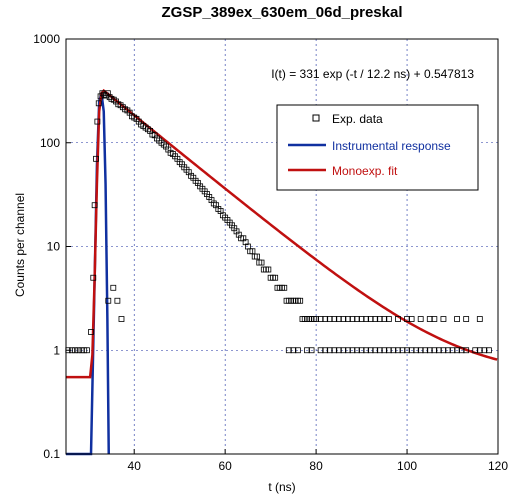 This screenshot has width=528, height=502. Describe the element at coordinates (135, 466) in the screenshot. I see `x-tick-label: 40` at that location.